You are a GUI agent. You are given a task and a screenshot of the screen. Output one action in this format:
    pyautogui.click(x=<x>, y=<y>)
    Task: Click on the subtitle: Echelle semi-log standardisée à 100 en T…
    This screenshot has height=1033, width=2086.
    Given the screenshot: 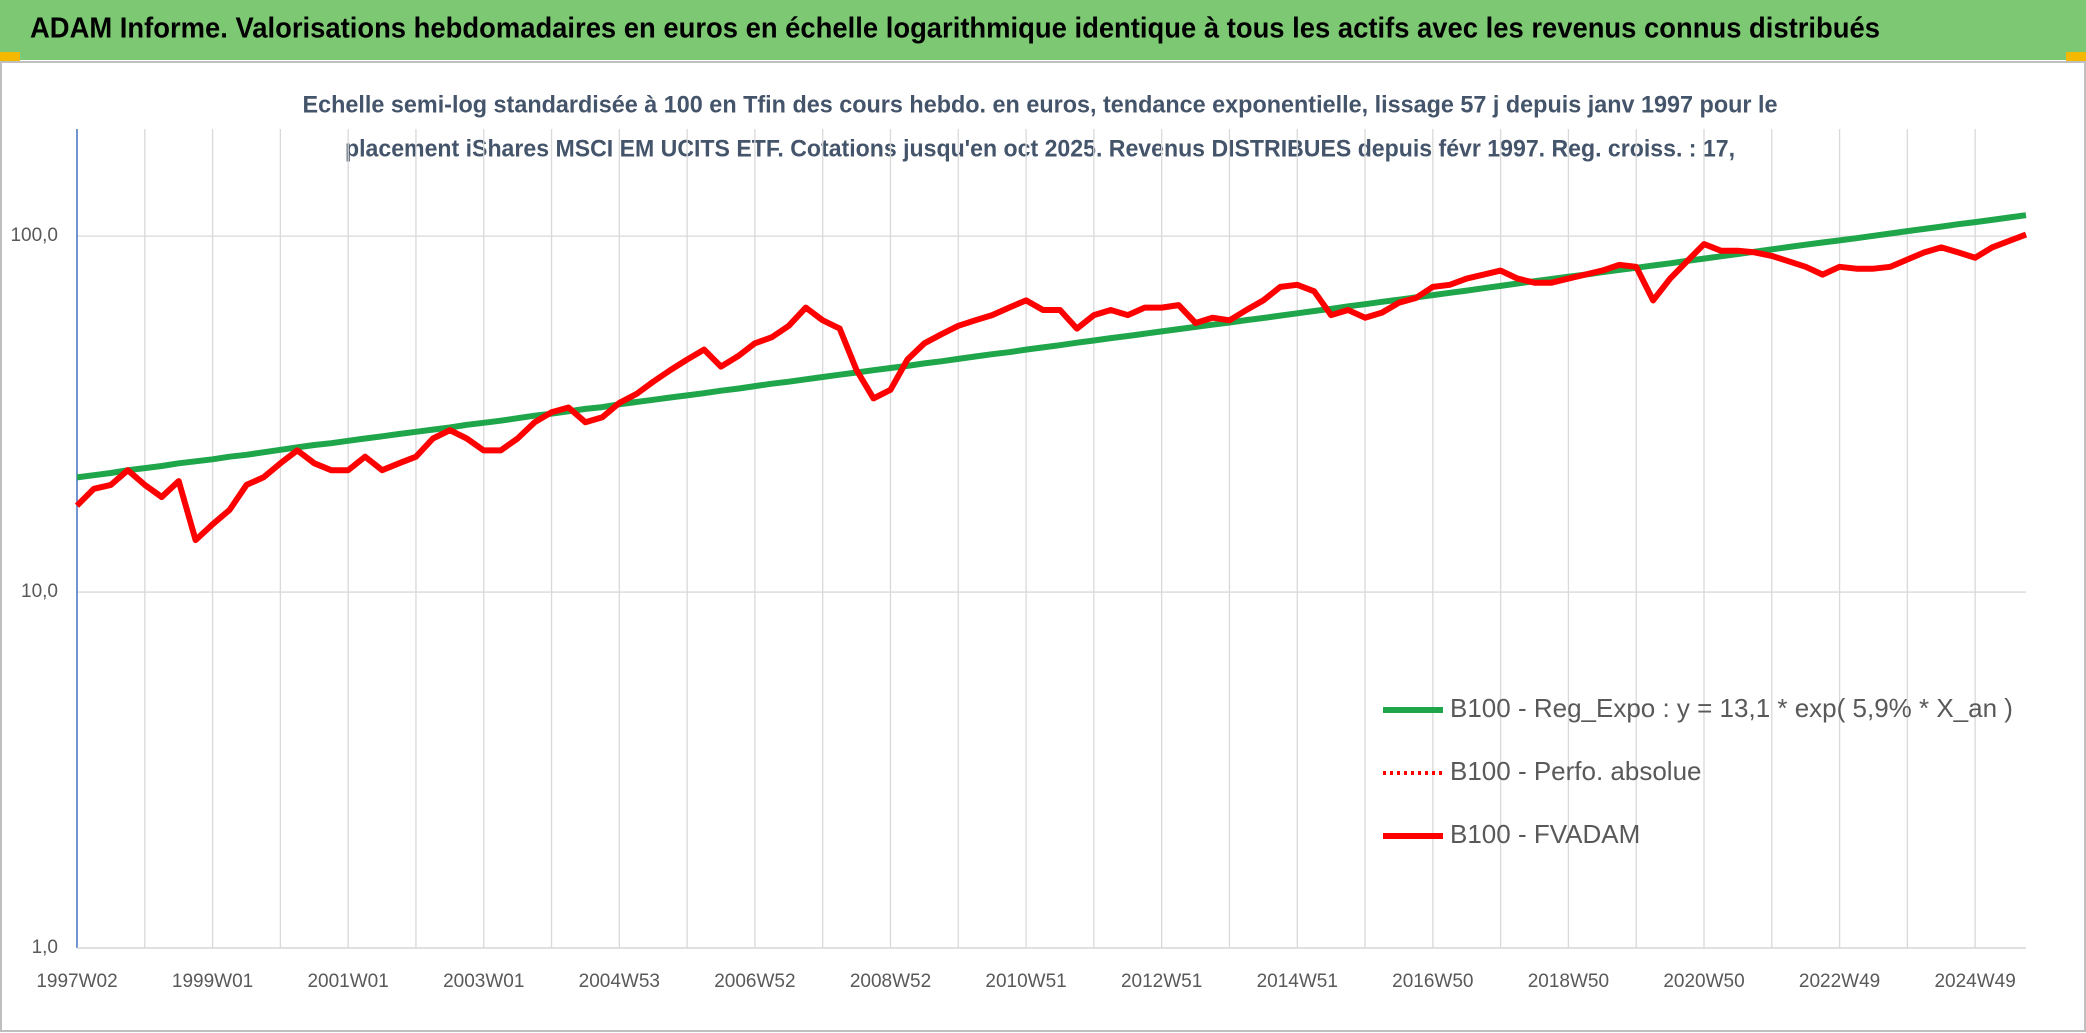 What is the action you would take?
    pyautogui.click(x=1040, y=104)
    